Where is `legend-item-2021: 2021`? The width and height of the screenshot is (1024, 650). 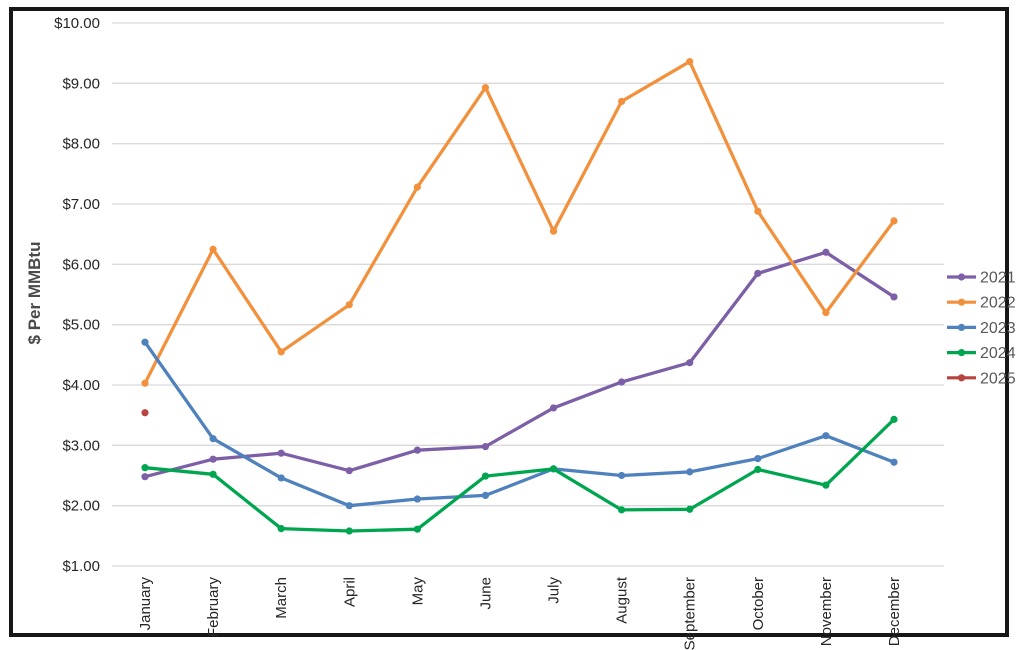
legend-item-2021: 2021 is located at coordinates (981, 278).